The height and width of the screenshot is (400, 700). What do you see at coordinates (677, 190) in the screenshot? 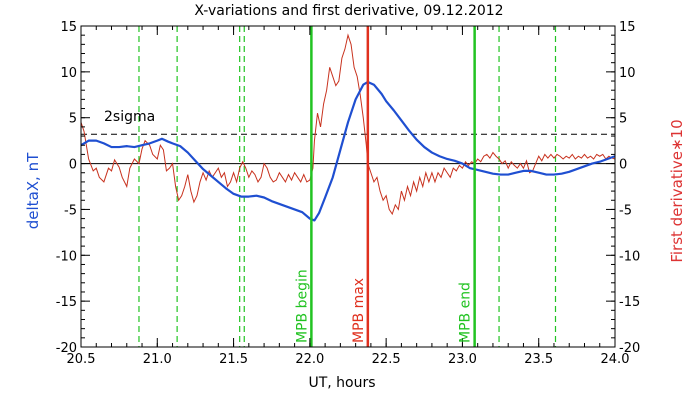
I see `y-axis-label-right: First derivative∗10` at bounding box center [677, 190].